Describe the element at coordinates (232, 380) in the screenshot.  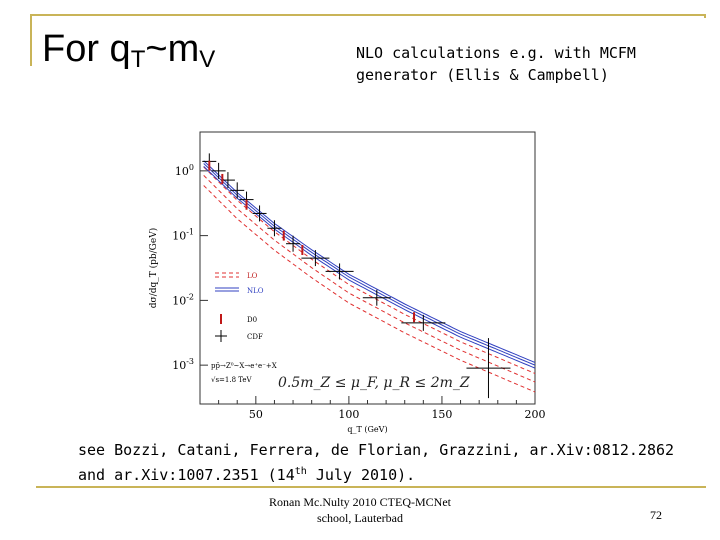
I see `annotation-energy: √s=1.8 TeV` at that location.